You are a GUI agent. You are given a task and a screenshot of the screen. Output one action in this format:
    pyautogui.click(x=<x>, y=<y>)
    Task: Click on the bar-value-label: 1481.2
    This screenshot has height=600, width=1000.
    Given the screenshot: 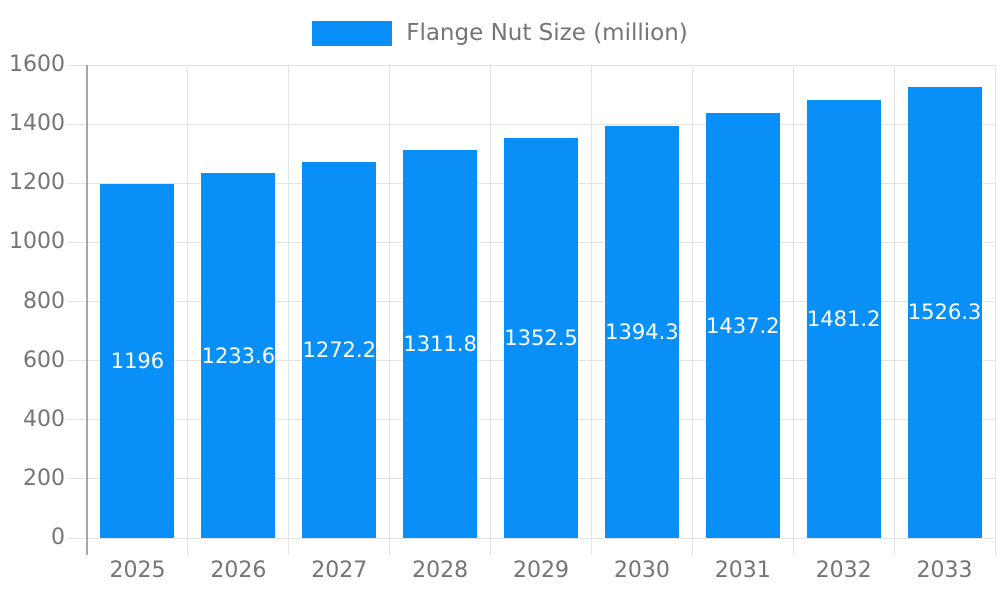 What is the action you would take?
    pyautogui.click(x=843, y=319)
    